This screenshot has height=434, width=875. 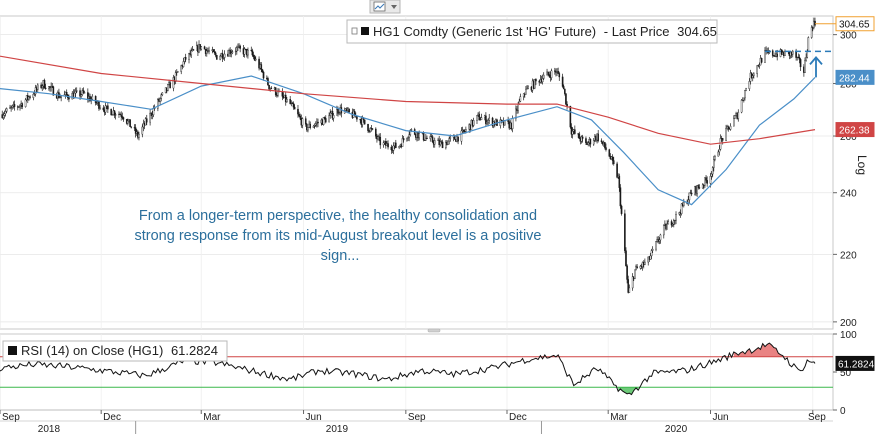 What do you see at coordinates (855, 363) in the screenshot?
I see `rsi-tag-box` at bounding box center [855, 363].